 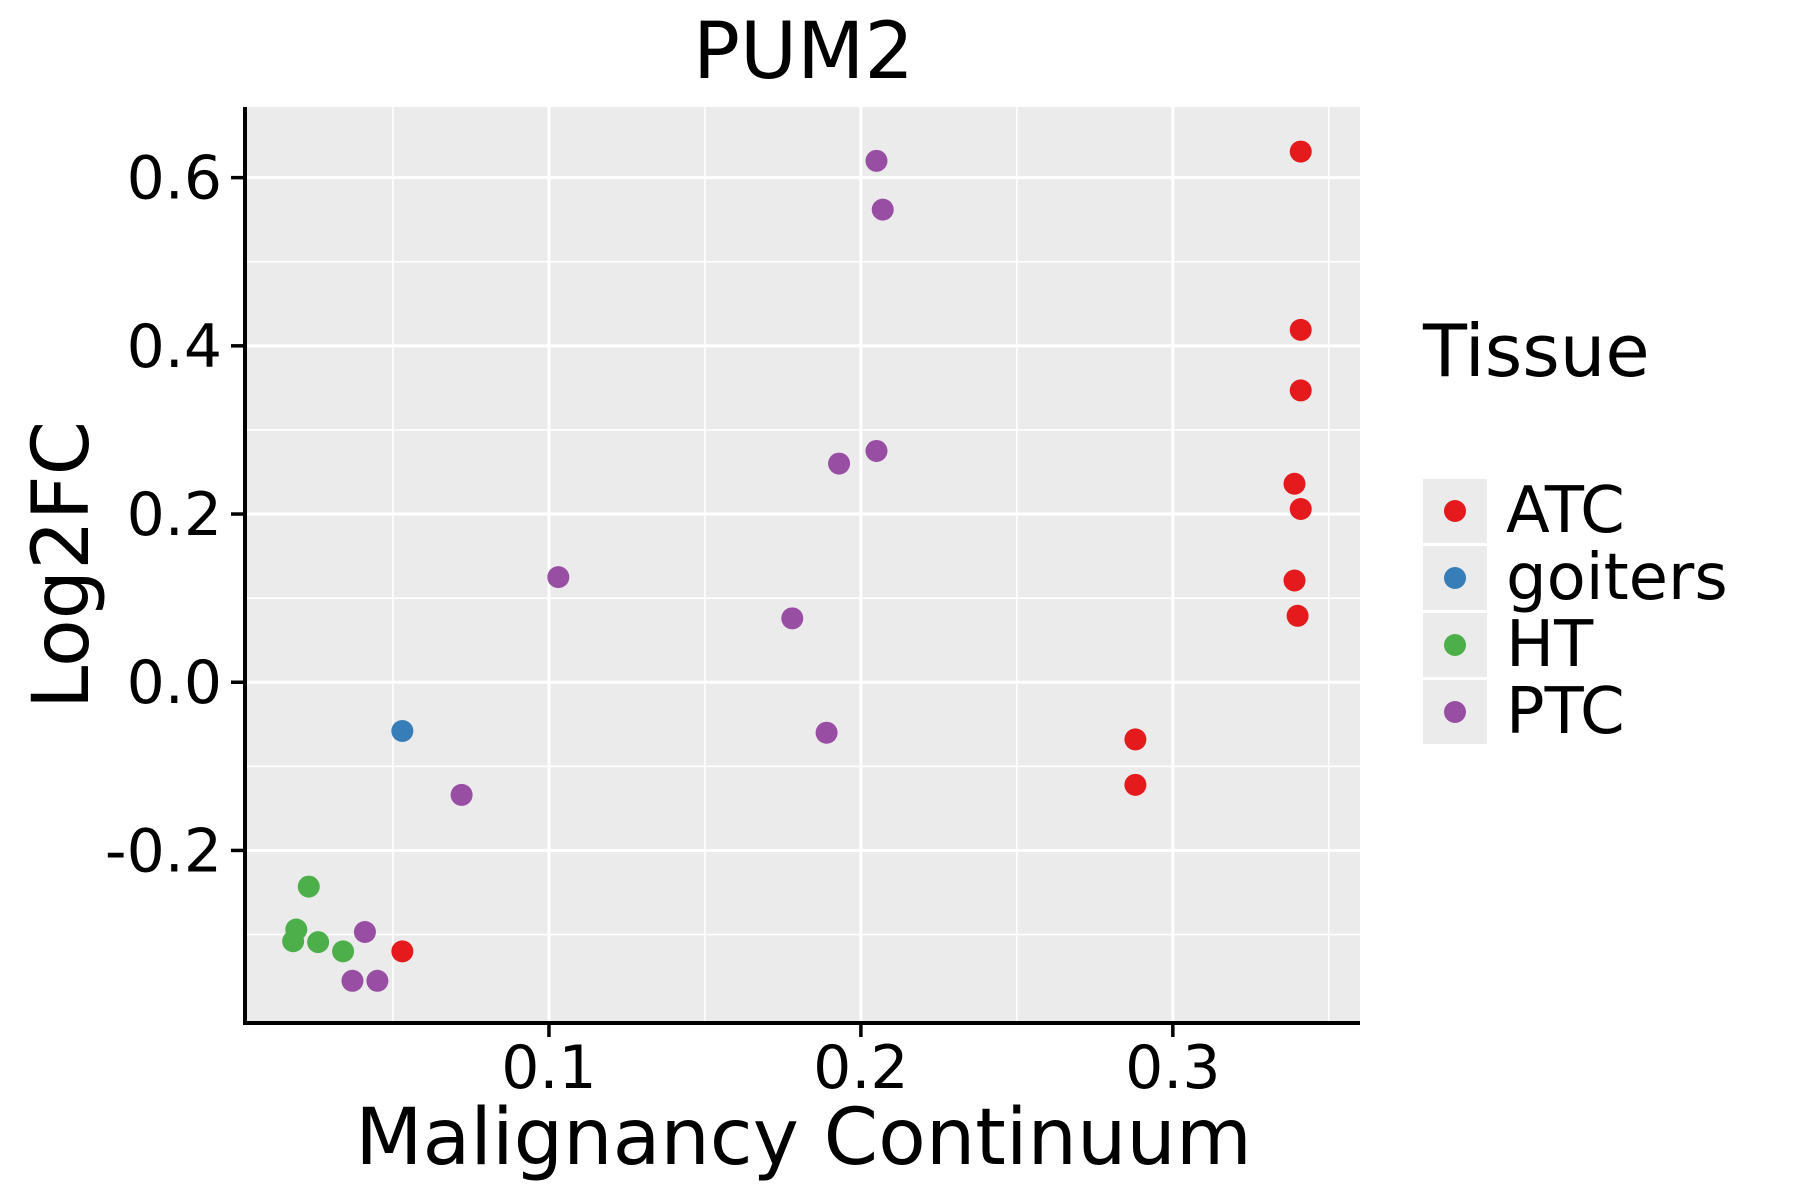 What do you see at coordinates (1536, 351) in the screenshot?
I see `legend-title: Tissue` at bounding box center [1536, 351].